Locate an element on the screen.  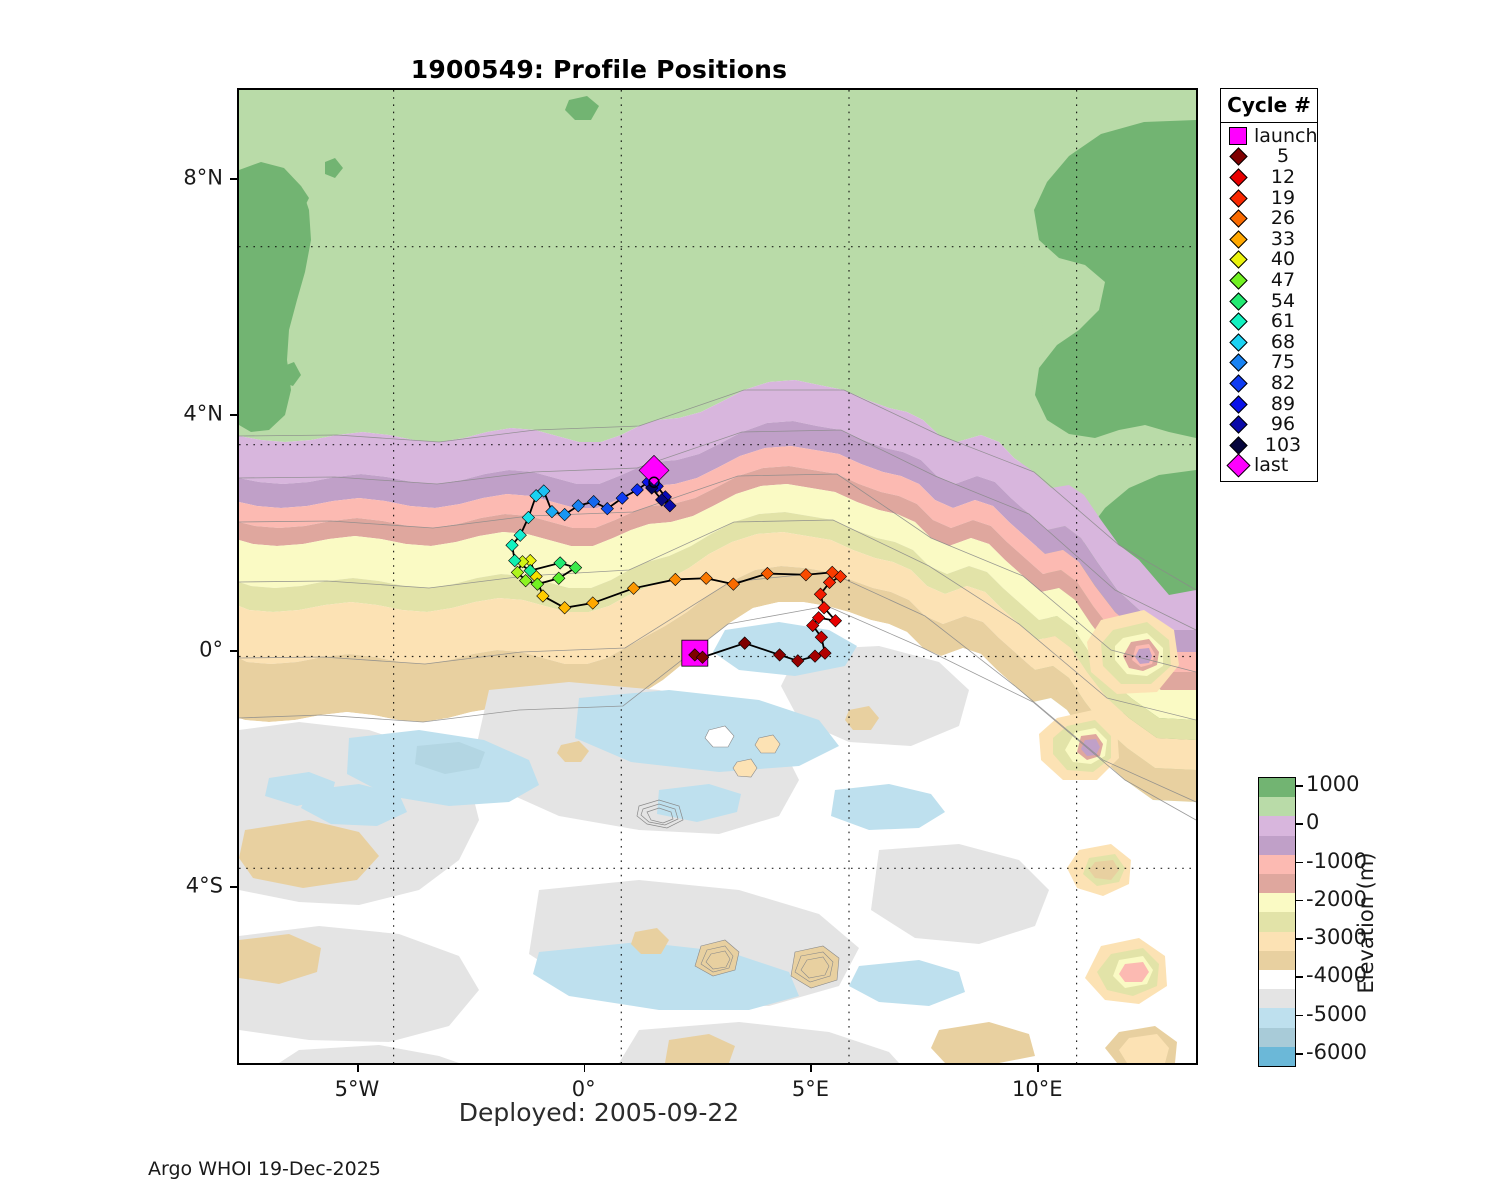
legend-item-12: 12 is located at coordinates (1269, 177).